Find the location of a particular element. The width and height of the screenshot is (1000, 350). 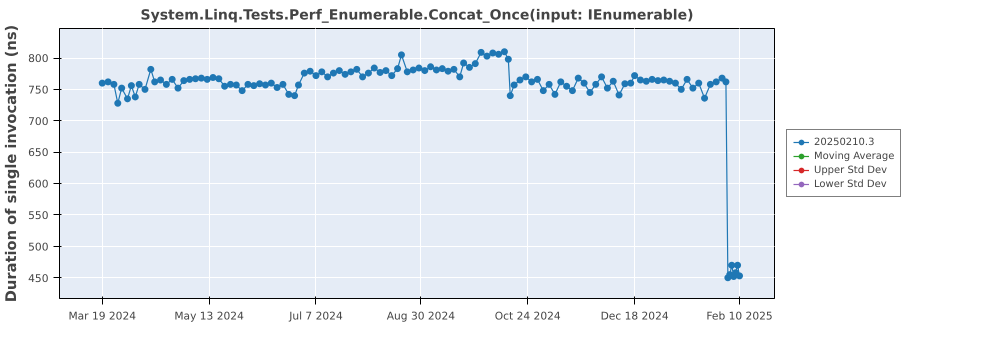

x-tick-label: Mar 19 2024 is located at coordinates (102, 316).